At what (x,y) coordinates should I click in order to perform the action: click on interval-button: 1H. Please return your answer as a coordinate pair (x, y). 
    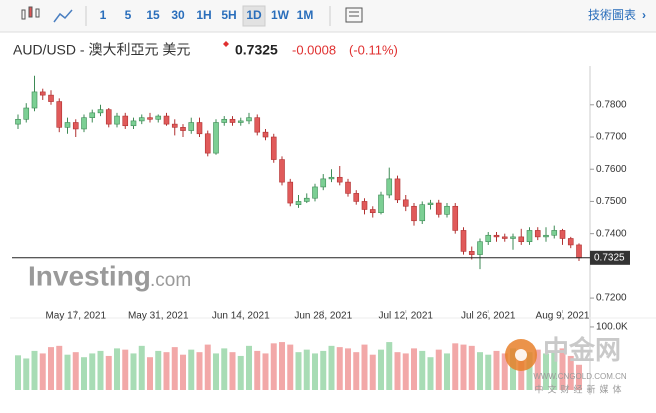
    Looking at the image, I should click on (203, 15).